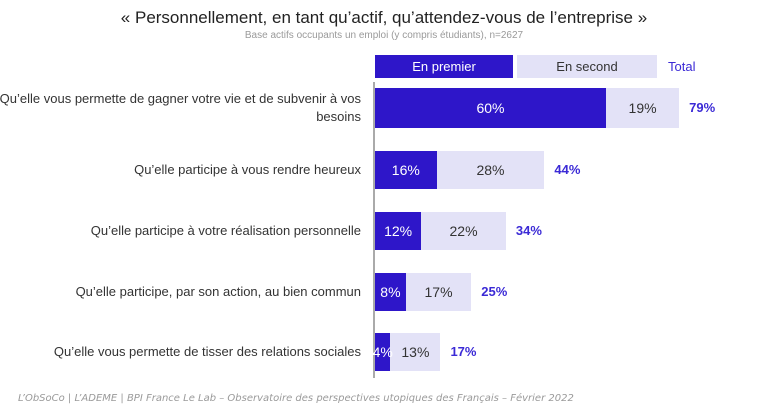 Image resolution: width=768 pixels, height=416 pixels. Describe the element at coordinates (567, 169) in the screenshot. I see `data-label-total: 44%` at that location.